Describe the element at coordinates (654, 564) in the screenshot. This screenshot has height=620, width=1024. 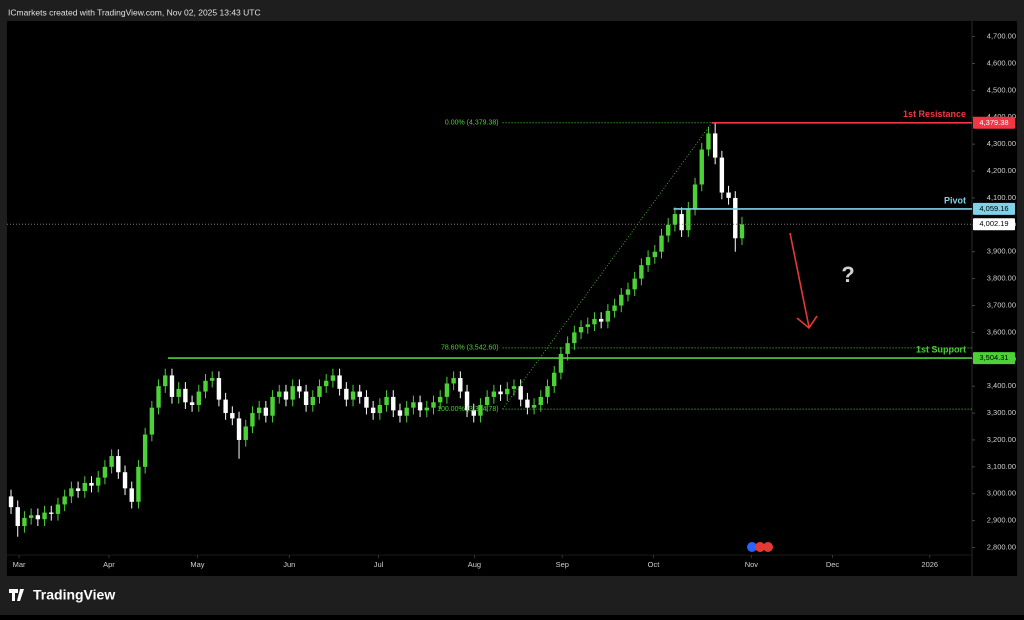
I see `x-tick-label: Oct` at that location.